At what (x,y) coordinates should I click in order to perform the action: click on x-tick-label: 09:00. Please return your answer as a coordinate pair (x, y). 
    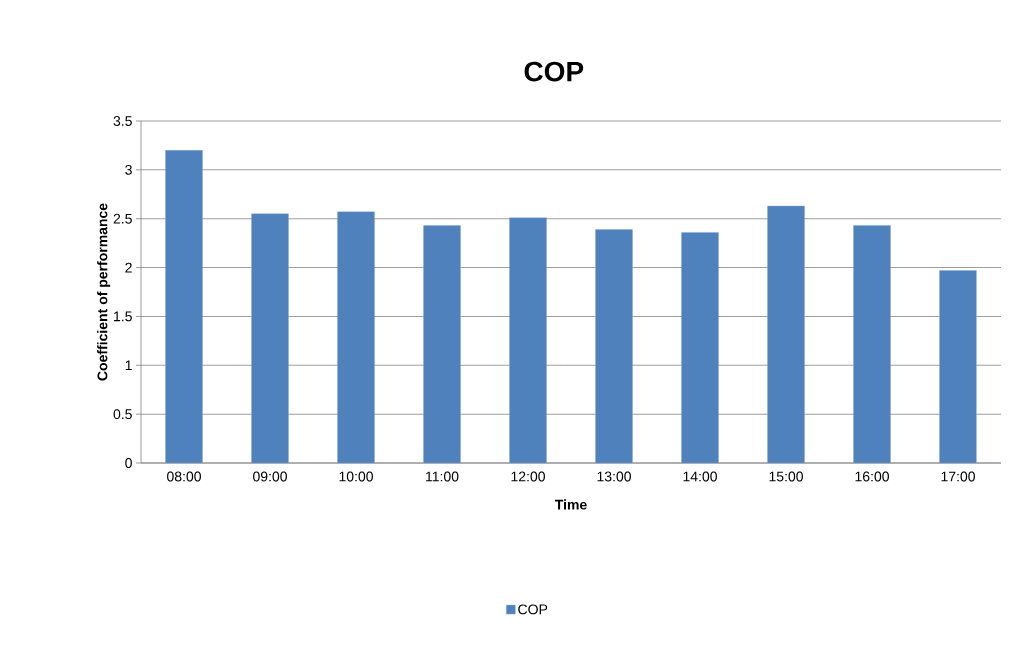
    Looking at the image, I should click on (270, 476).